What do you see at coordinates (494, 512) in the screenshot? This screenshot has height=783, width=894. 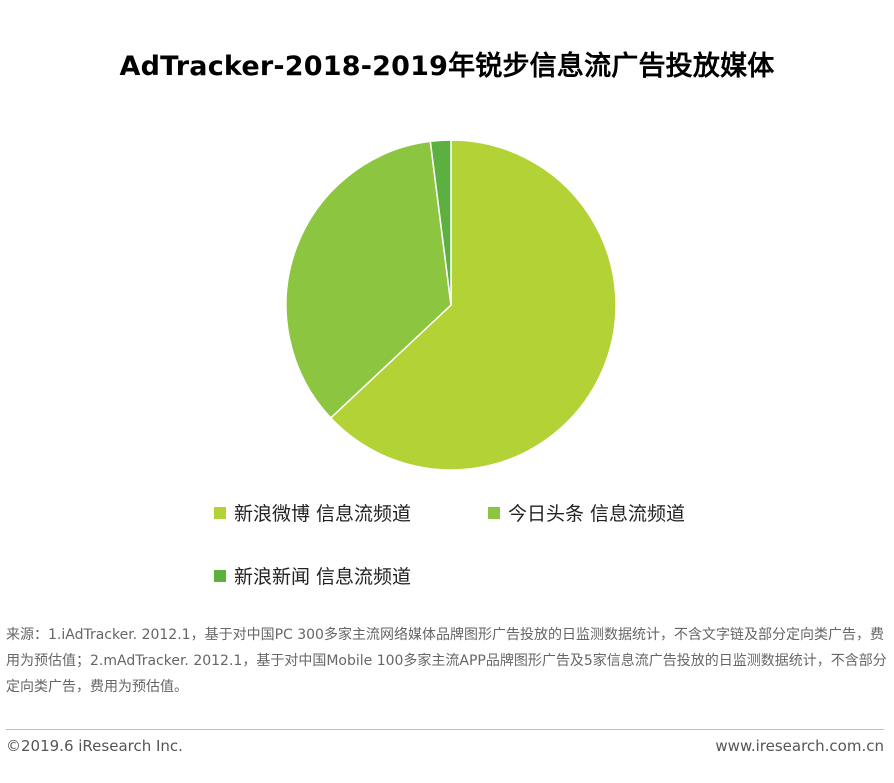 I see `legend-swatch-toutiao` at bounding box center [494, 512].